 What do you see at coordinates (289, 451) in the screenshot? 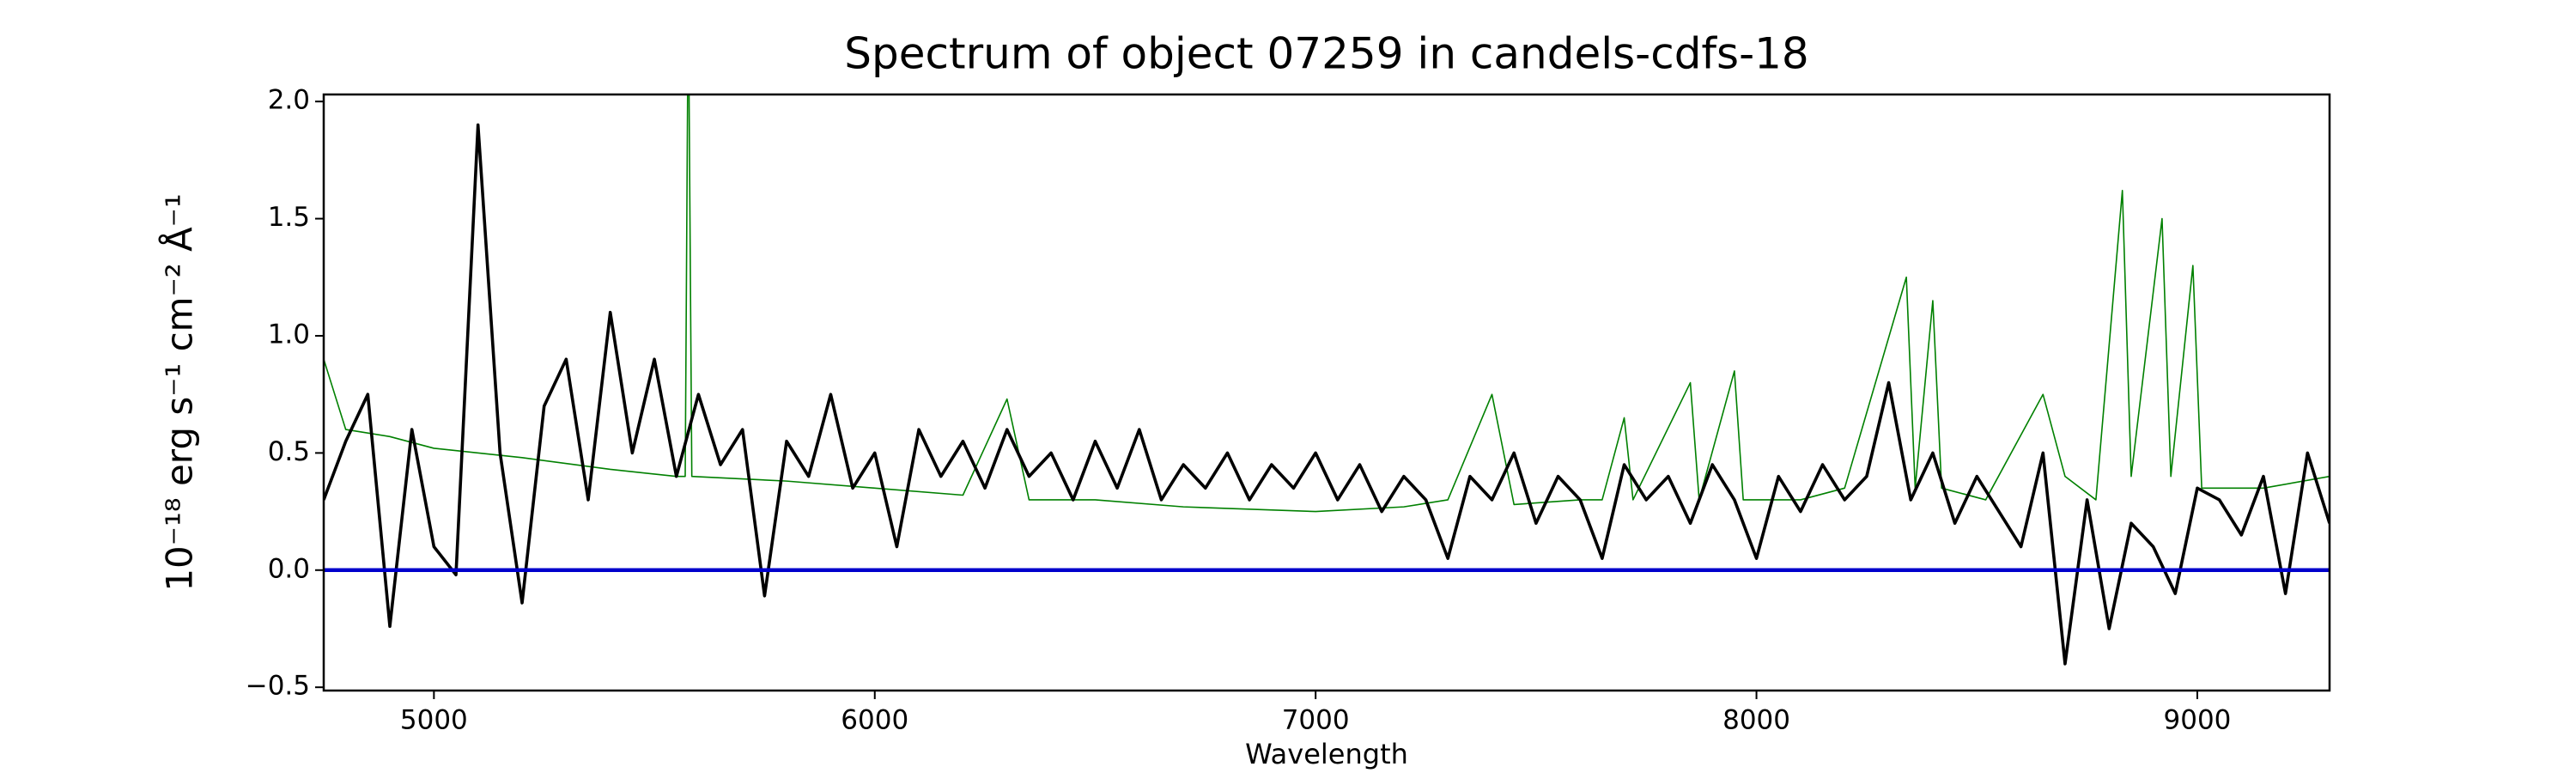
I see `y-tick-label: 0.5` at bounding box center [289, 451].